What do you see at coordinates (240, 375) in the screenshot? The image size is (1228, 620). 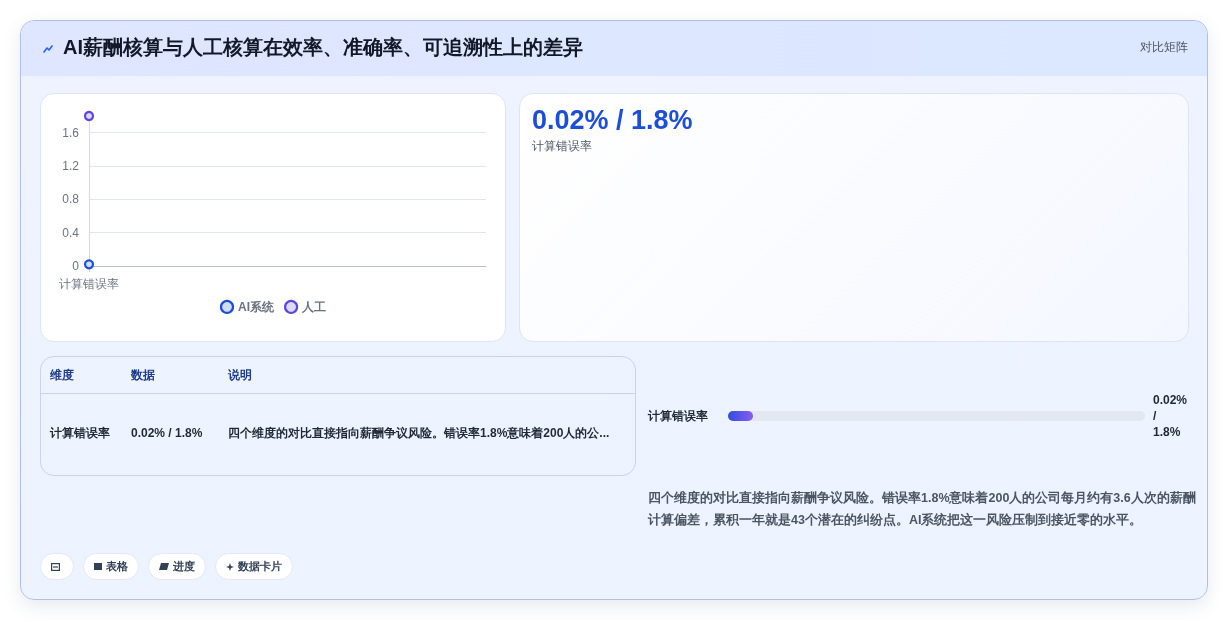 I see `category-label: 说明` at bounding box center [240, 375].